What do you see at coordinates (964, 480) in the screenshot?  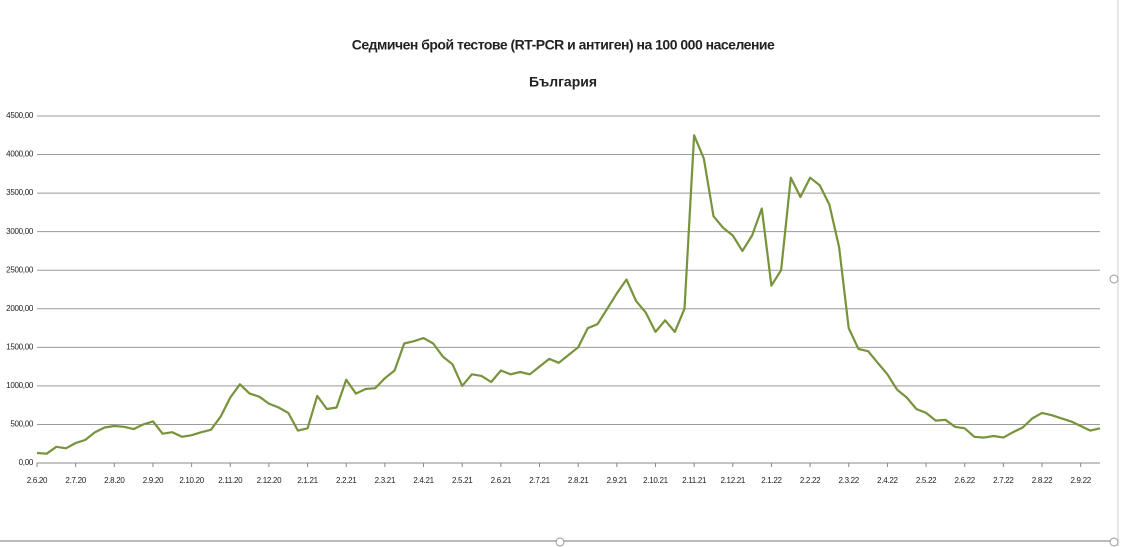 I see `x-tick-label: 2.6.22` at bounding box center [964, 480].